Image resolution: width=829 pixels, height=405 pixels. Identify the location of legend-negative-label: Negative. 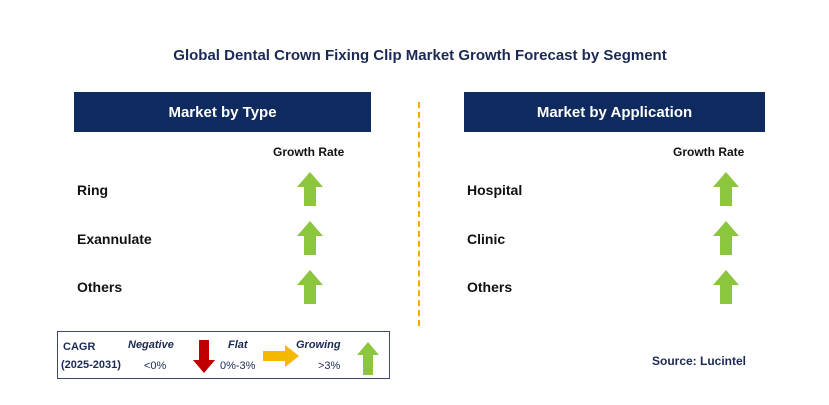
(151, 345).